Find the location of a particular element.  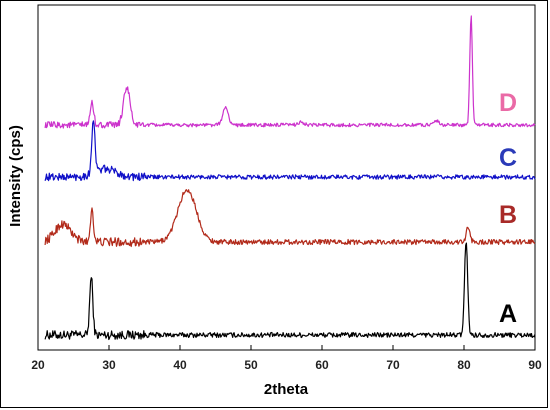

series-line-c is located at coordinates (290, 151).